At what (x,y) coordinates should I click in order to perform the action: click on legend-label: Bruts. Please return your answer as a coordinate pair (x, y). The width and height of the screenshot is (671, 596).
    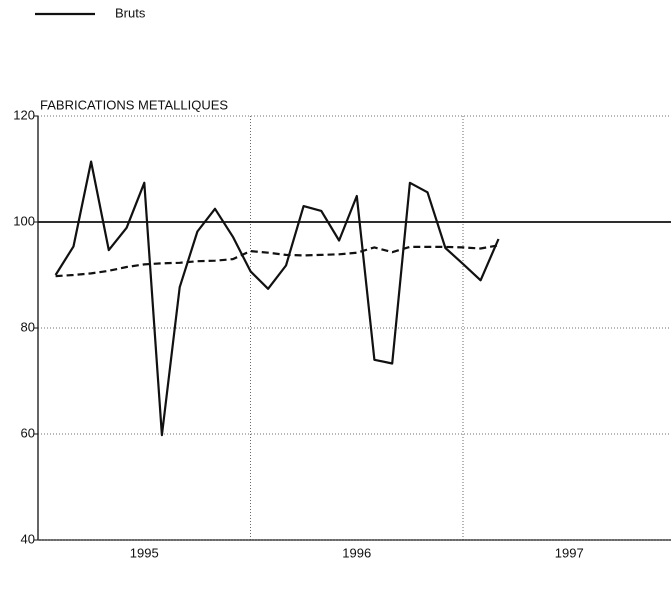
    Looking at the image, I should click on (130, 12).